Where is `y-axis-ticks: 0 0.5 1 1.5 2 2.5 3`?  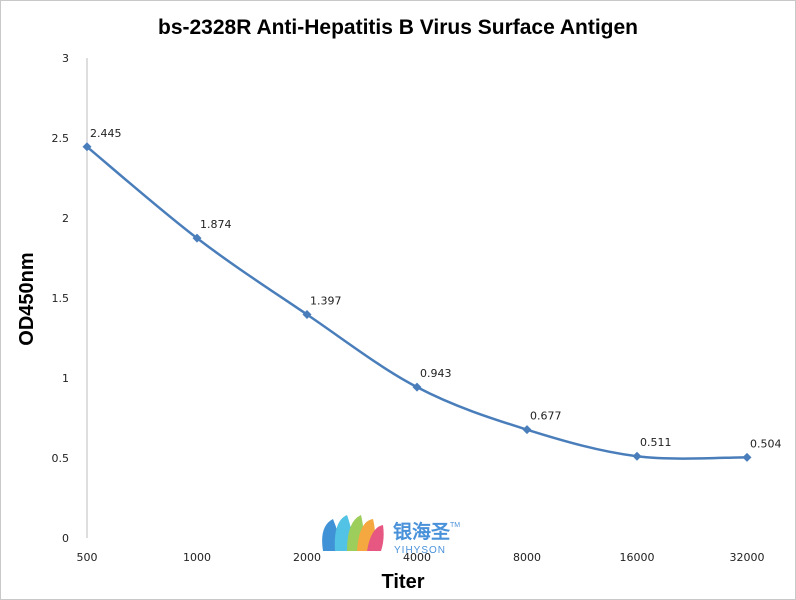 y-axis-ticks: 0 0.5 1 1.5 2 2.5 3 is located at coordinates (61, 298).